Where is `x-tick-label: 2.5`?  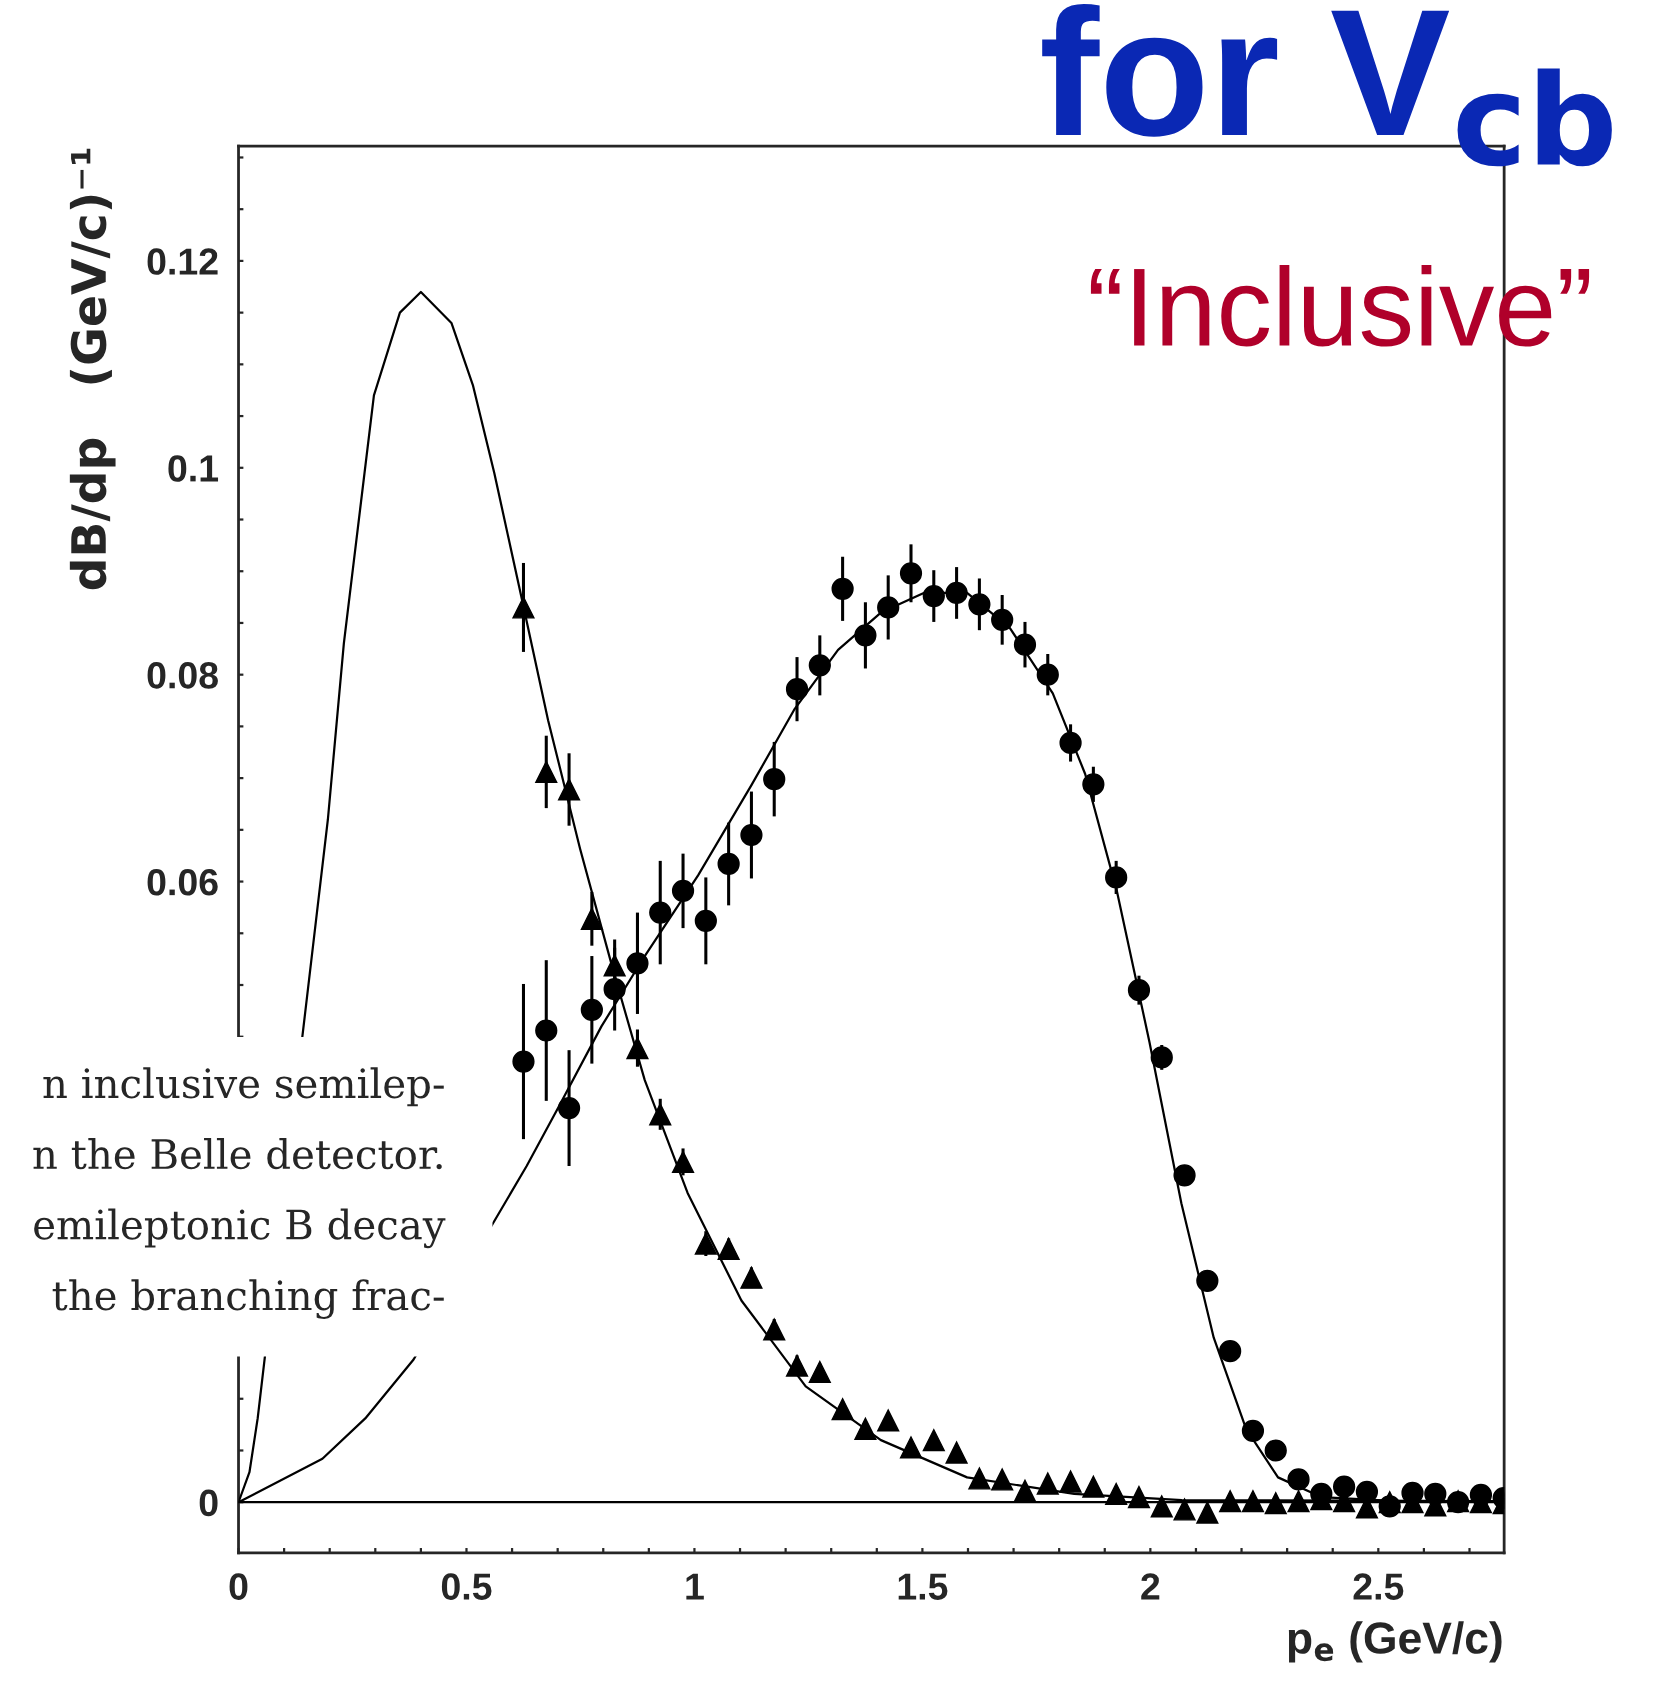 x-tick-label: 2.5 is located at coordinates (1378, 1586).